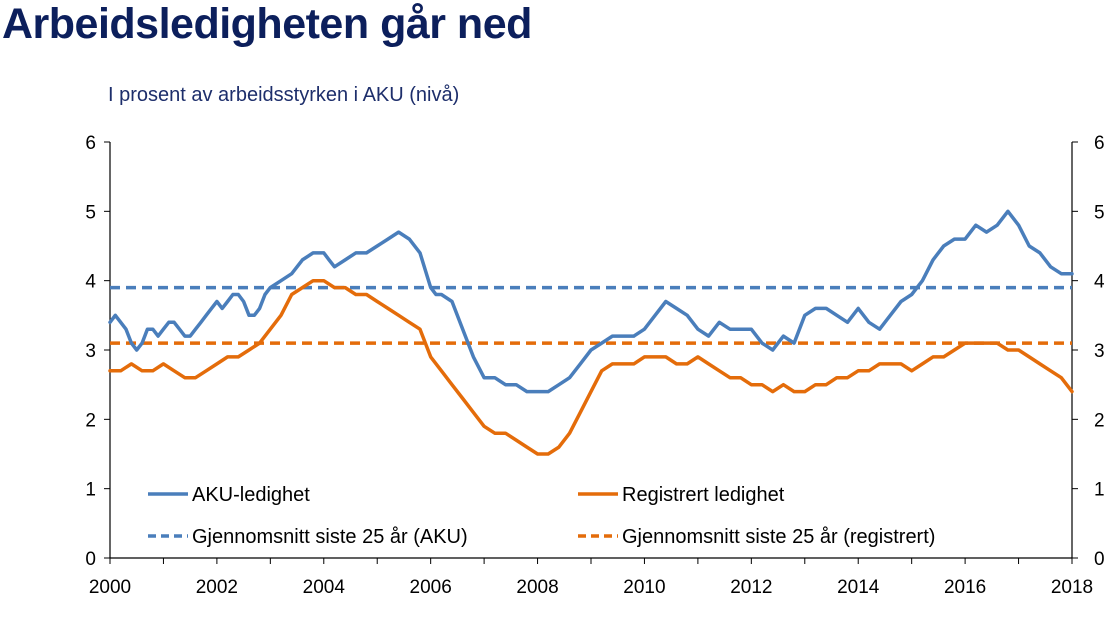 The image size is (1120, 617). What do you see at coordinates (1099, 351) in the screenshot?
I see `y-tick-label-right: 3` at bounding box center [1099, 351].